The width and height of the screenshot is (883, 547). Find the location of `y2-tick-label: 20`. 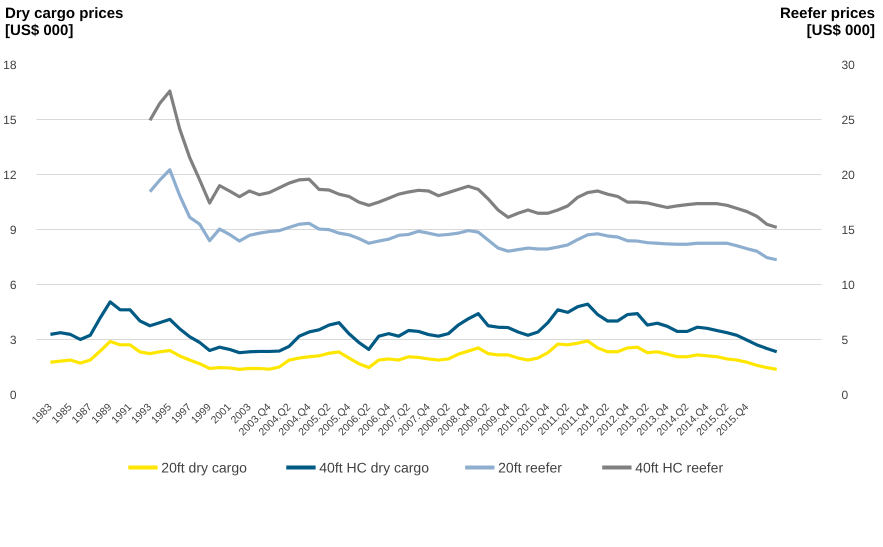

y2-tick-label: 20 is located at coordinates (849, 175).